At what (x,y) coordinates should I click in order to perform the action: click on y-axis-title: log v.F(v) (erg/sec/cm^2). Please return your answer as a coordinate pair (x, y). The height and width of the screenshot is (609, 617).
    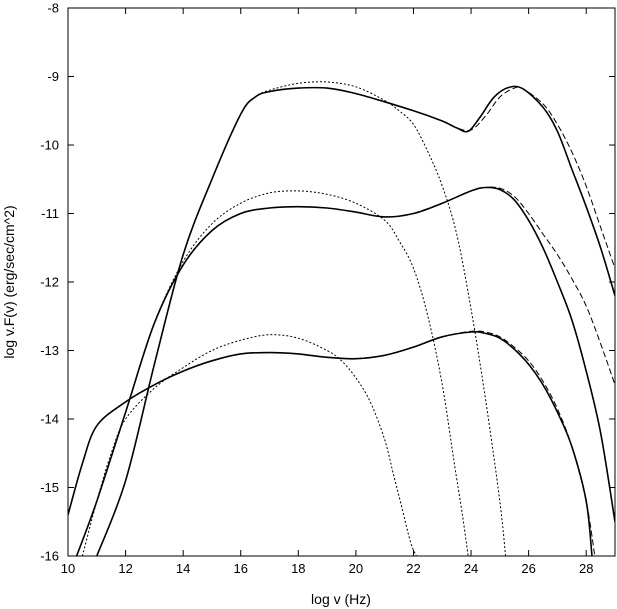
    Looking at the image, I should click on (9, 281).